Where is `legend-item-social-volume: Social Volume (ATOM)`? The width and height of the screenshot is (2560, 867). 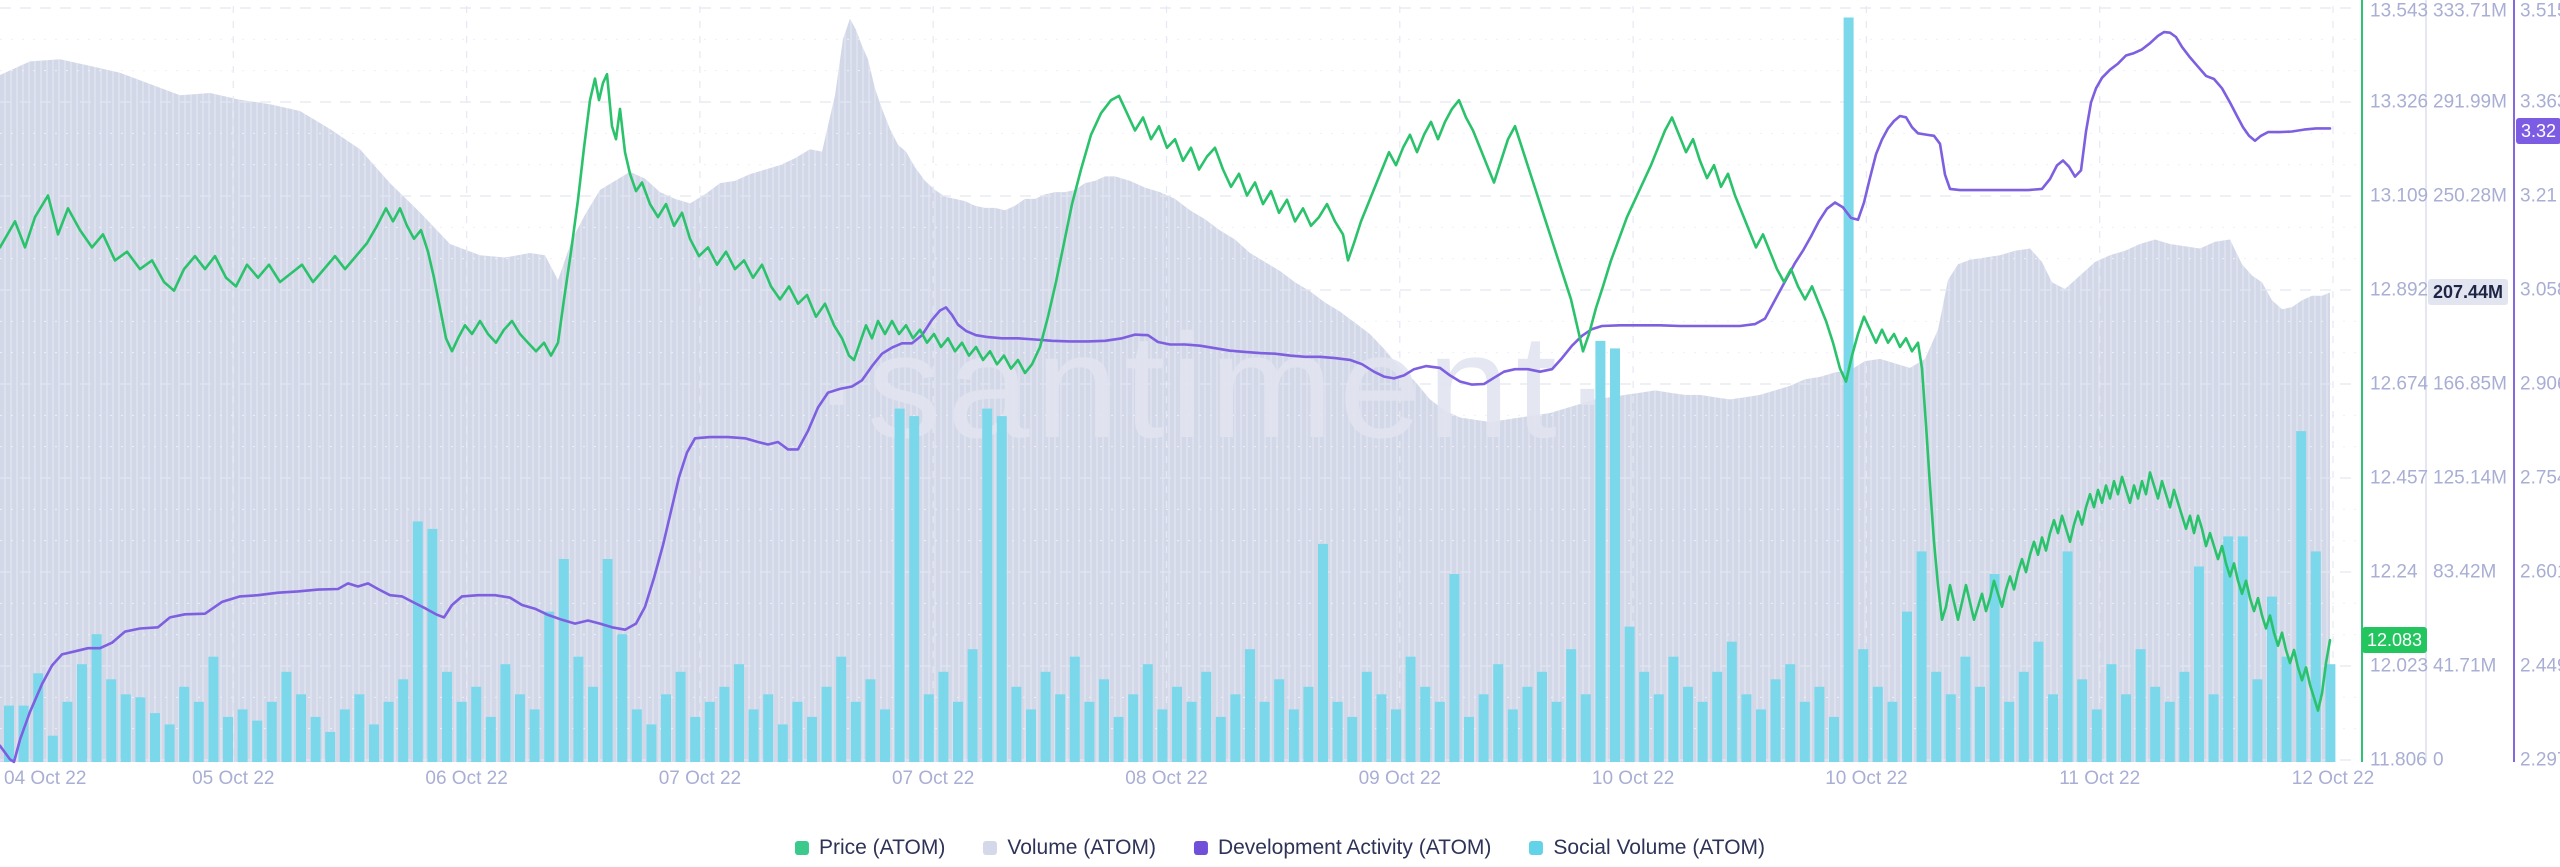
legend-item-social-volume: Social Volume (ATOM) is located at coordinates (1647, 848).